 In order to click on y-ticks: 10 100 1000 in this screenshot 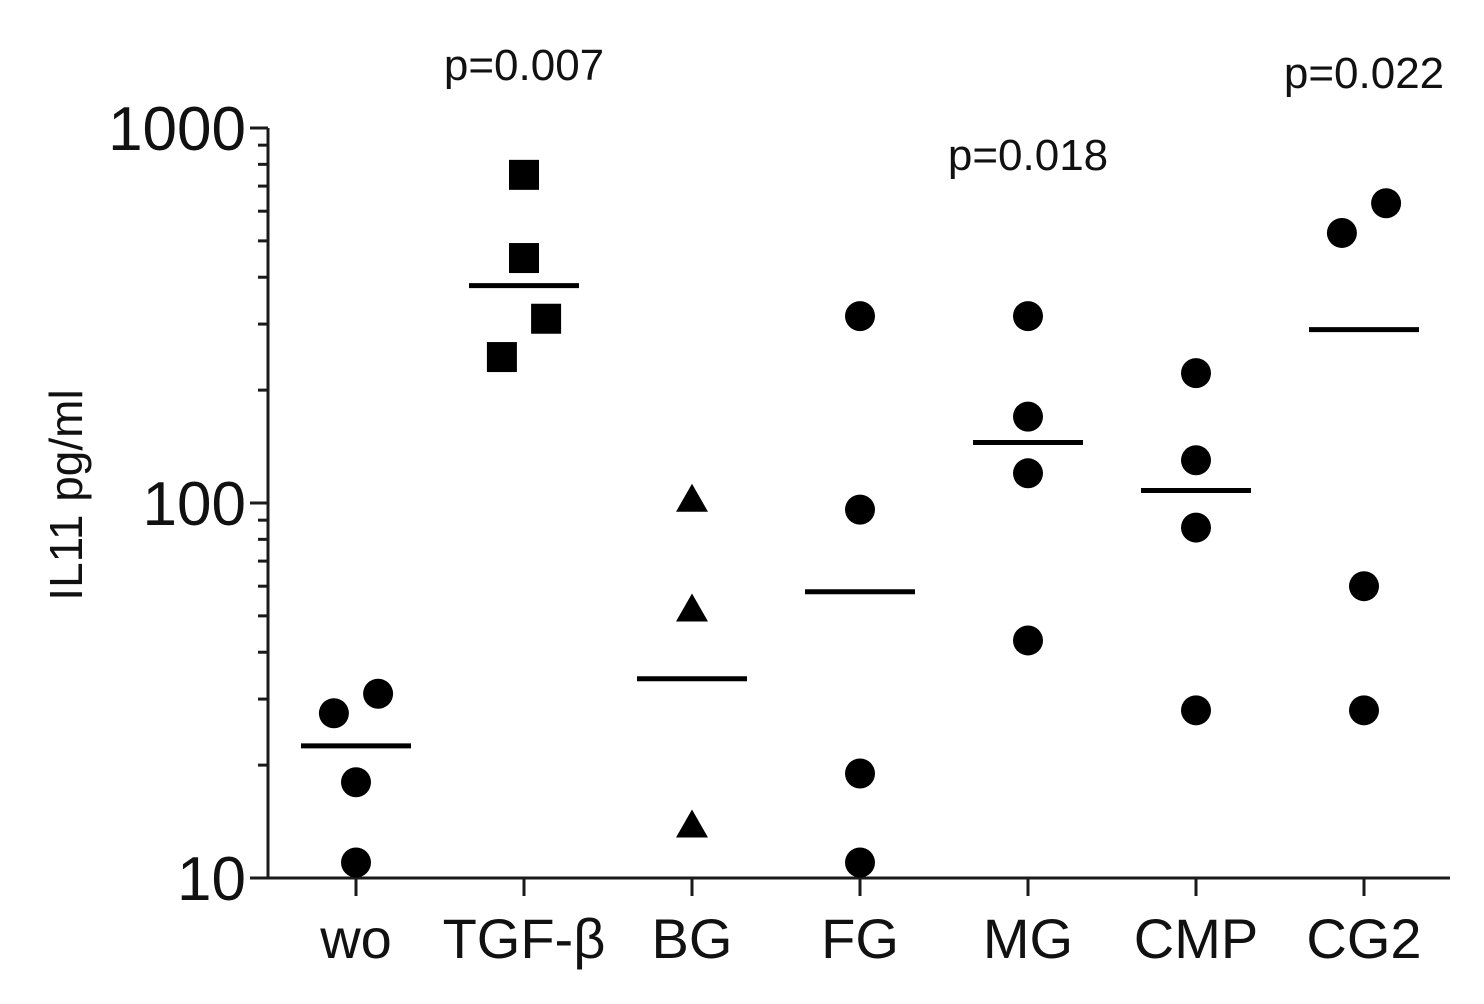, I will do `click(188, 504)`.